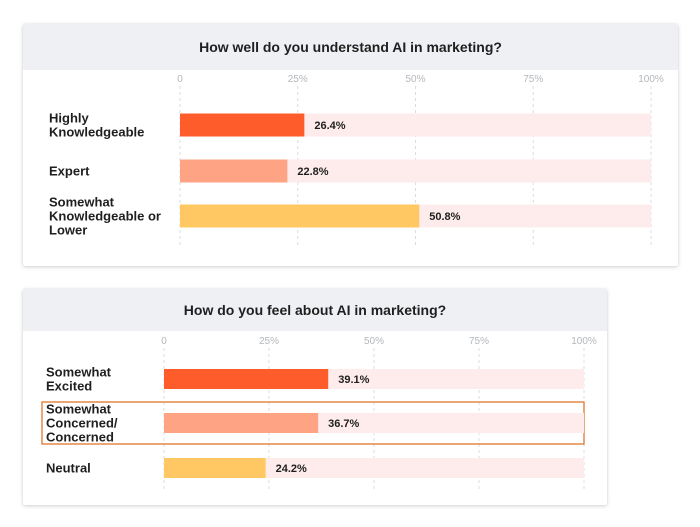  Describe the element at coordinates (82, 423) in the screenshot. I see `category-label: Concerned/` at that location.